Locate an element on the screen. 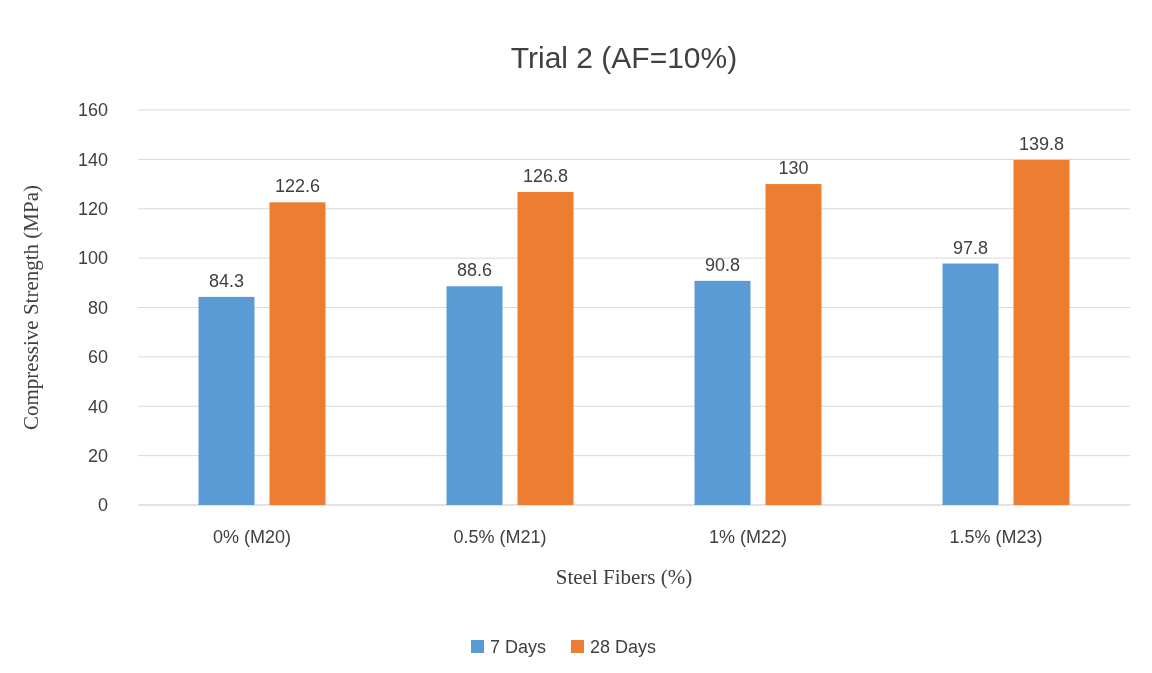 The image size is (1152, 673). y-tick-label: 40 is located at coordinates (97, 406).